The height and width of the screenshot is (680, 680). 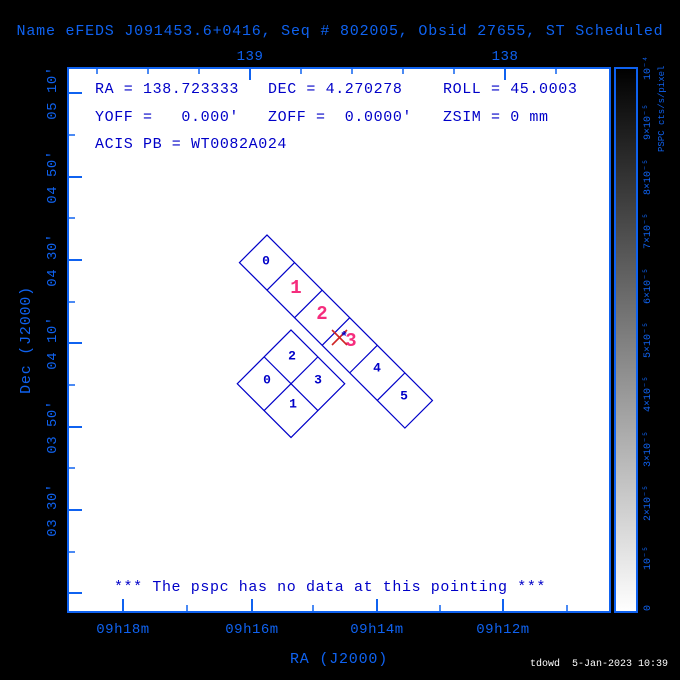 What do you see at coordinates (318, 380) in the screenshot?
I see `i-chip-label-3: 3` at bounding box center [318, 380].